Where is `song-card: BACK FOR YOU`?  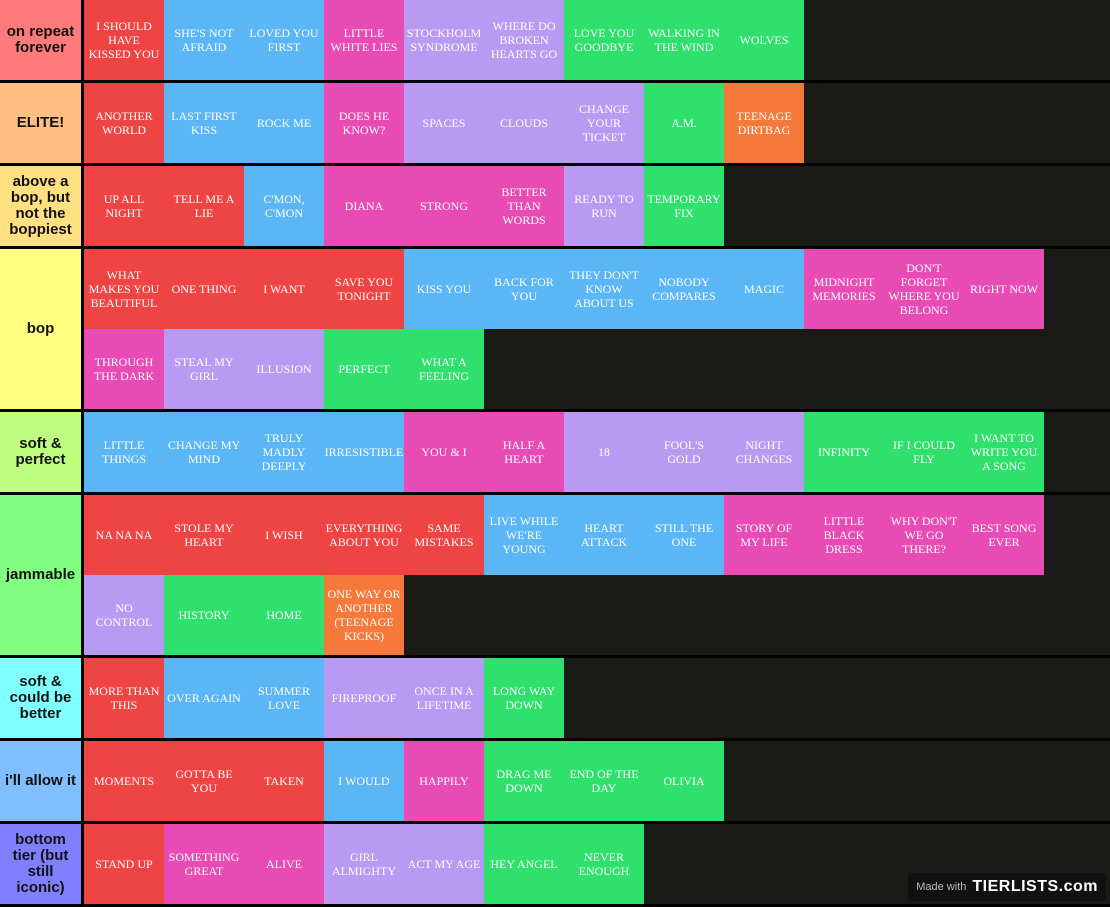 song-card: BACK FOR YOU is located at coordinates (524, 289).